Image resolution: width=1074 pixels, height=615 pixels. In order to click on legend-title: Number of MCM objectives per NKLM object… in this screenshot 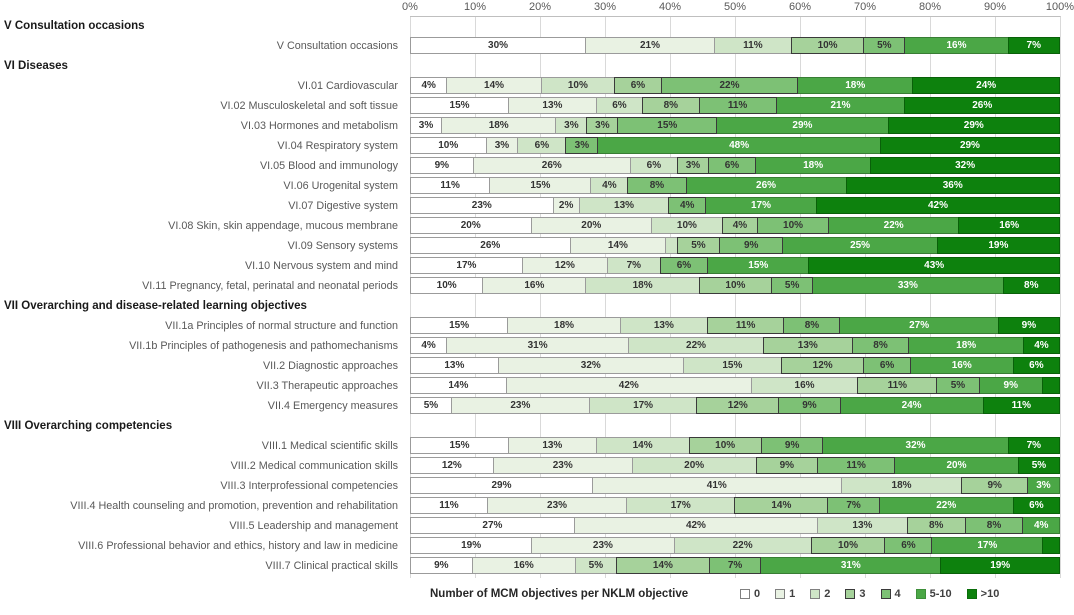, I will do `click(559, 594)`.